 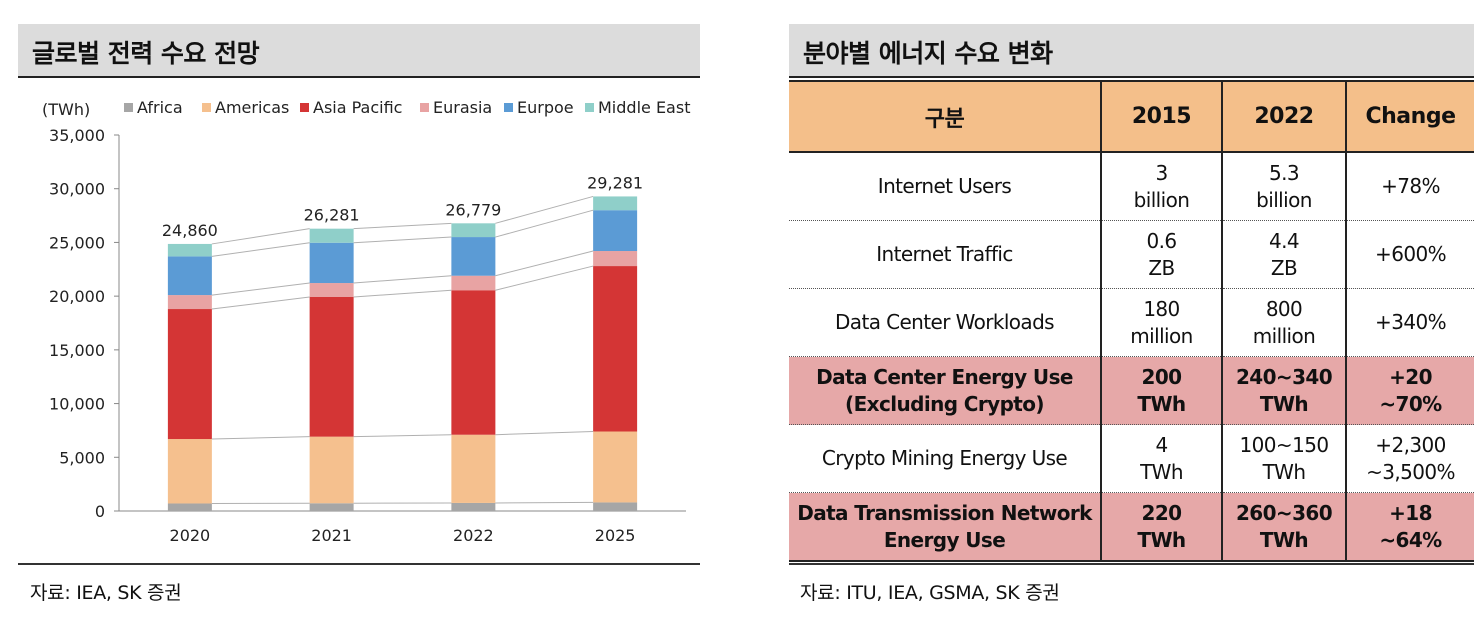 What do you see at coordinates (1284, 267) in the screenshot?
I see `value-2022-line: ZB` at bounding box center [1284, 267].